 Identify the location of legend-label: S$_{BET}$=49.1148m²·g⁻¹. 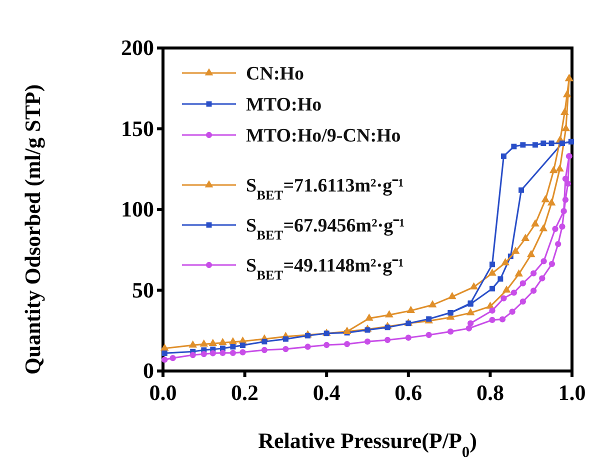
(325, 269).